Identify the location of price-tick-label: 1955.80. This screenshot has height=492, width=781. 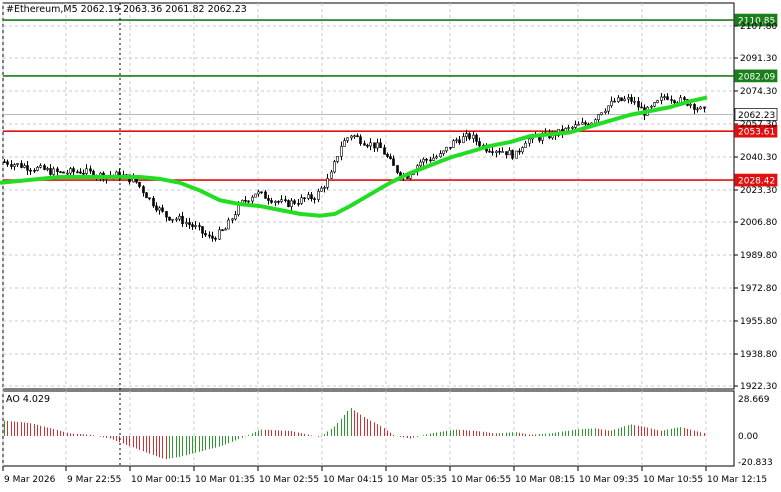
(758, 322).